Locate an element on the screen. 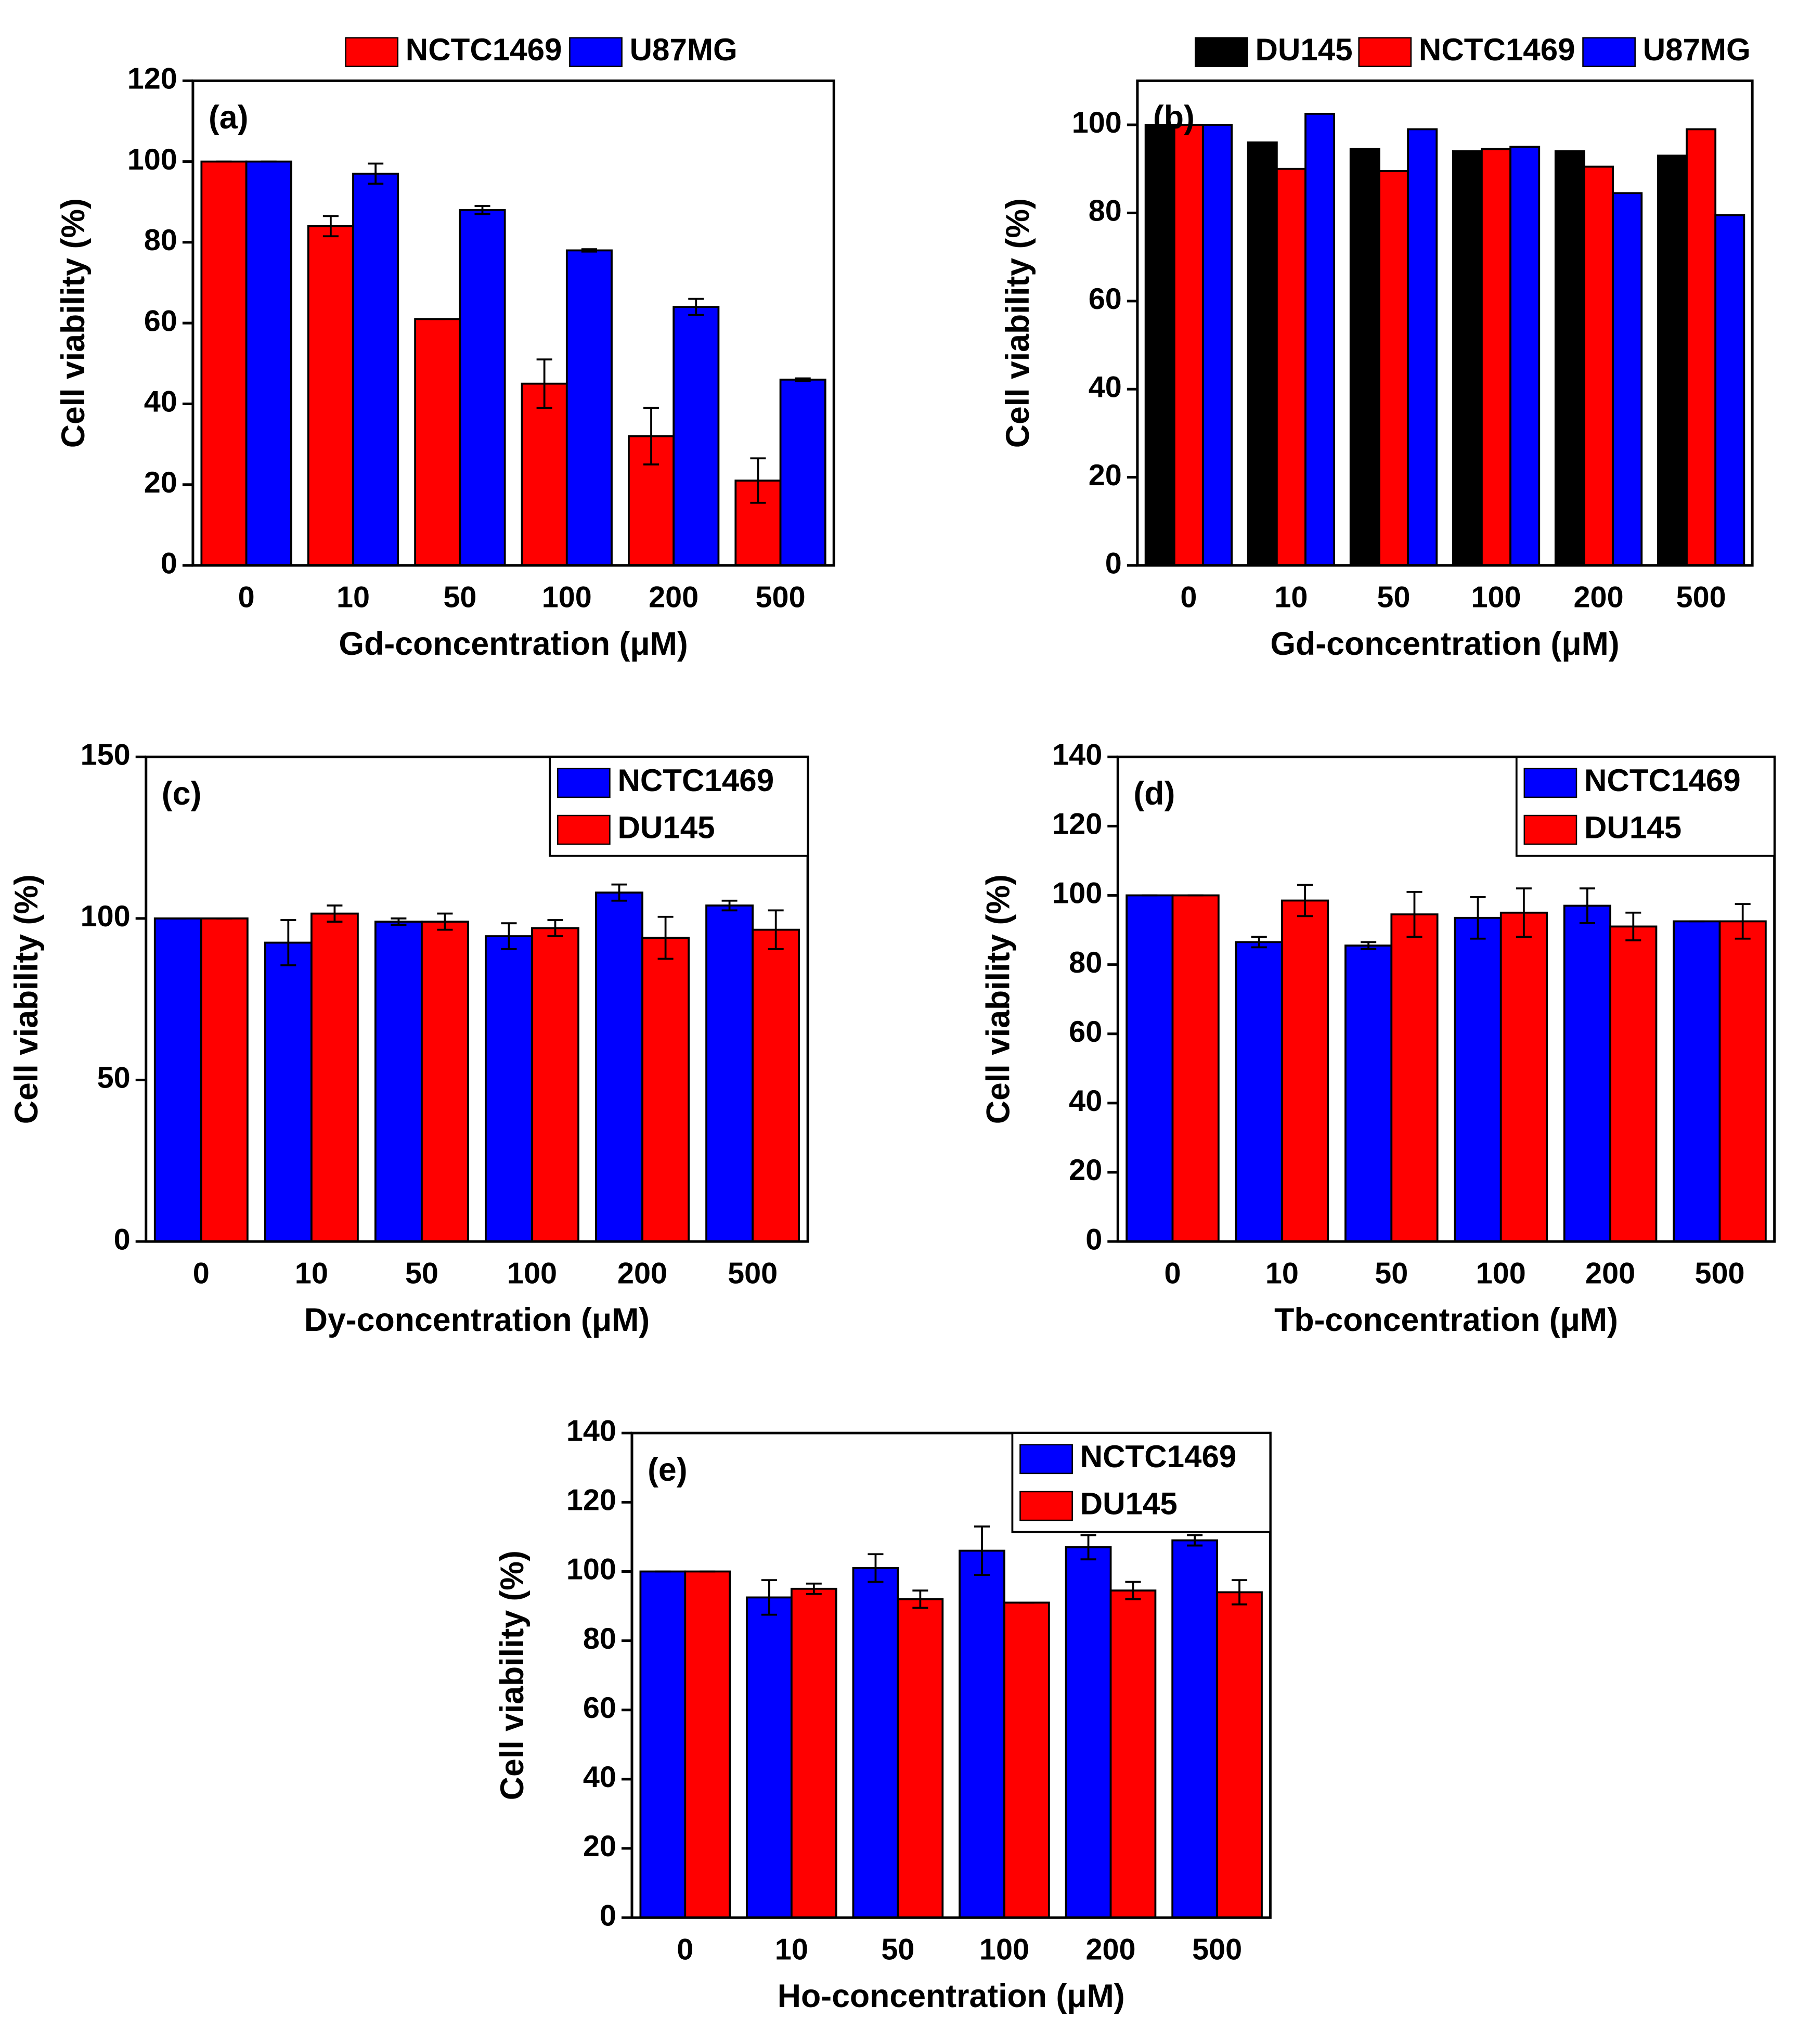  x-axis-title: Gd-concentration (μM) is located at coordinates (513, 644).